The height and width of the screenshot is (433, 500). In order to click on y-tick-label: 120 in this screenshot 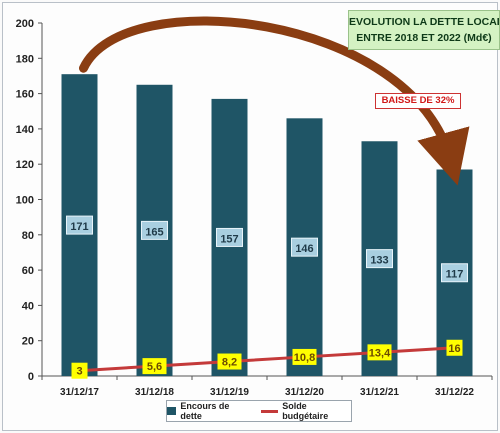, I will do `click(25, 165)`.